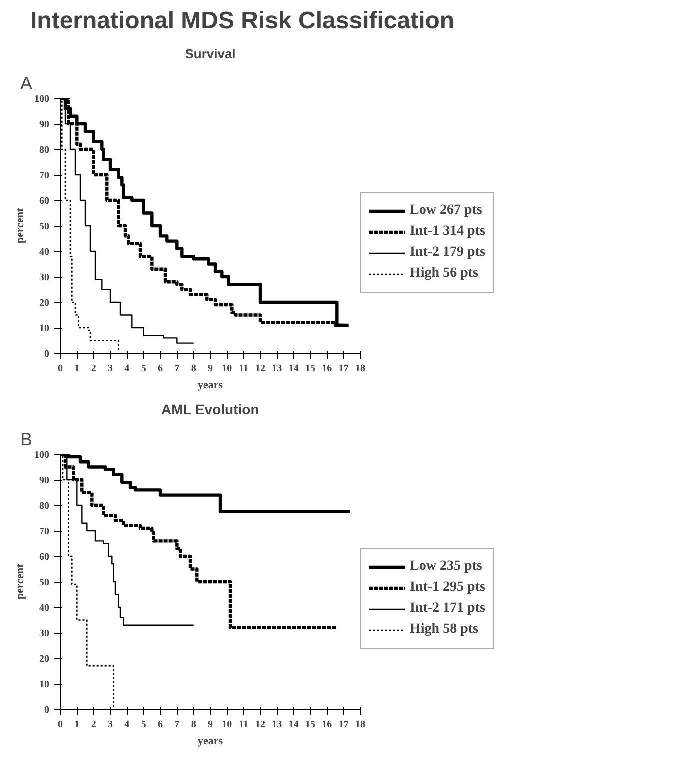 Image resolution: width=699 pixels, height=762 pixels. What do you see at coordinates (446, 211) in the screenshot?
I see `legend-label: Low 267 pts` at bounding box center [446, 211].